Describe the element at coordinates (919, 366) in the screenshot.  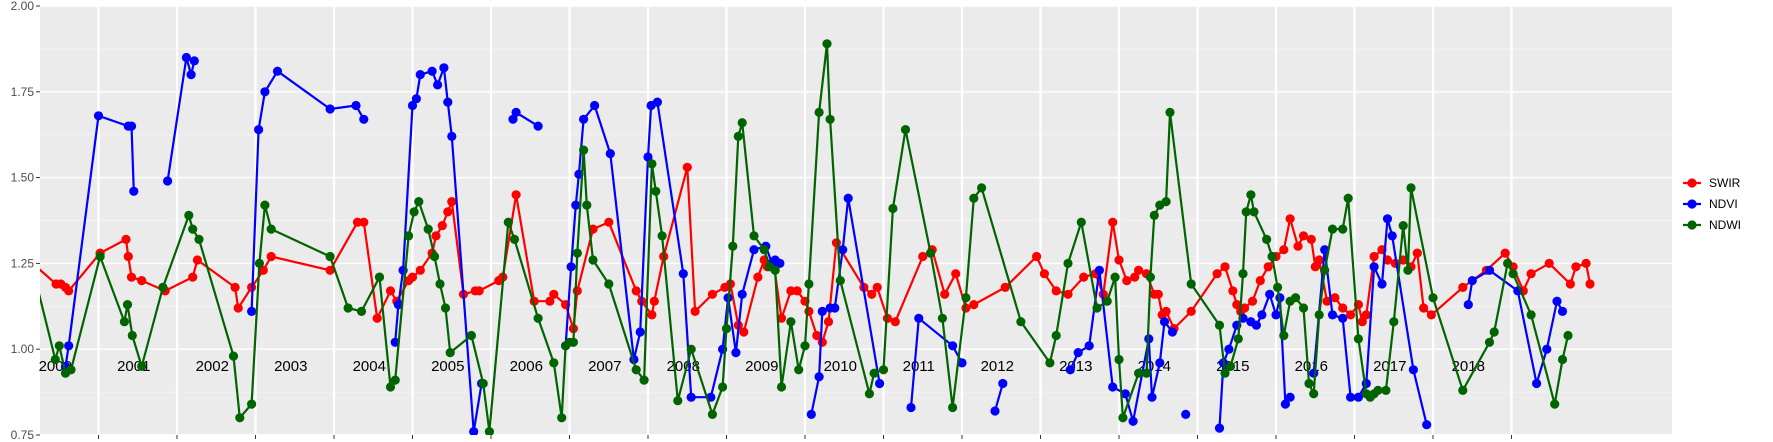
I see `year-label: 2011` at that location.